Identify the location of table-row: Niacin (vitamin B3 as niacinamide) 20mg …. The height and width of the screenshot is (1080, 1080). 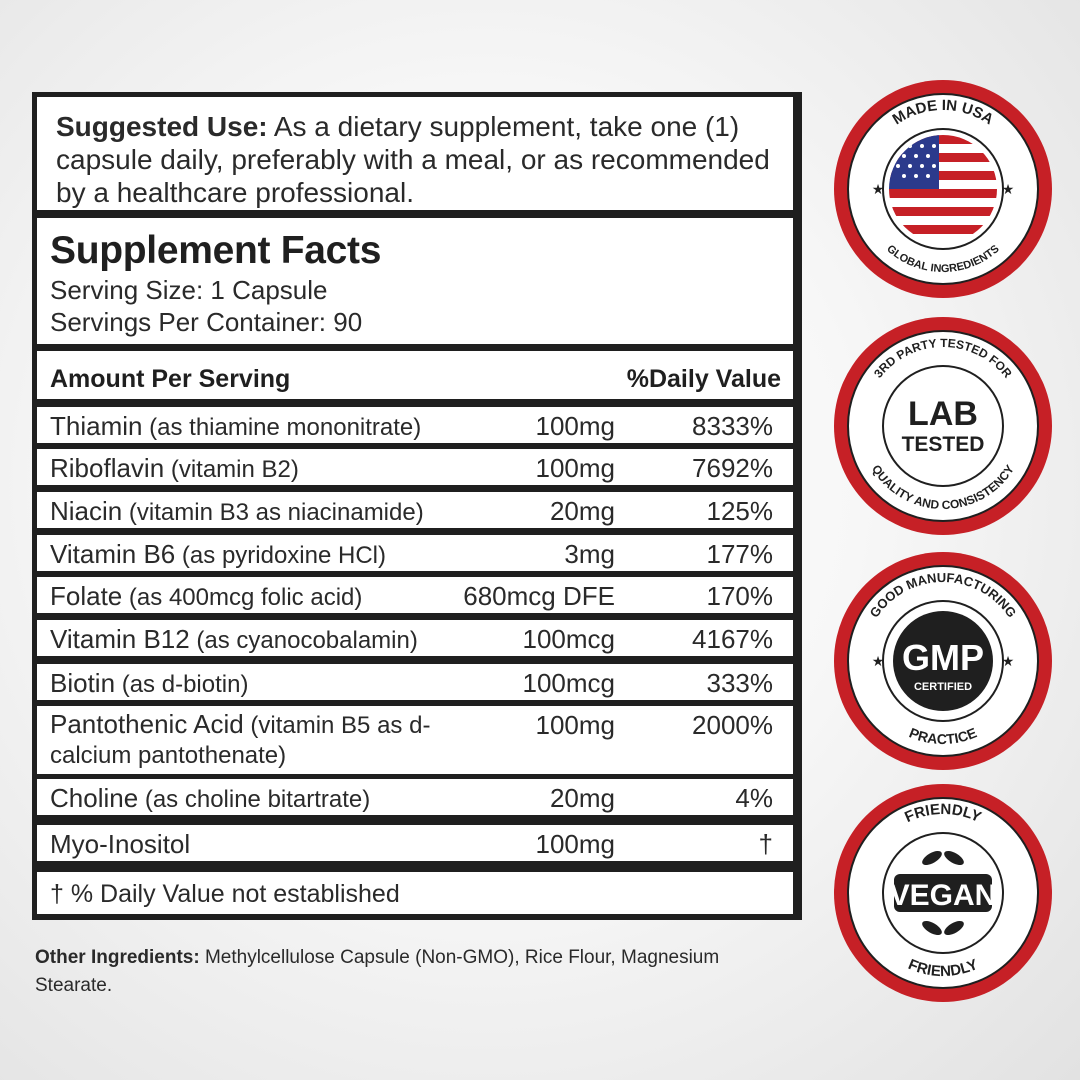
(415, 510).